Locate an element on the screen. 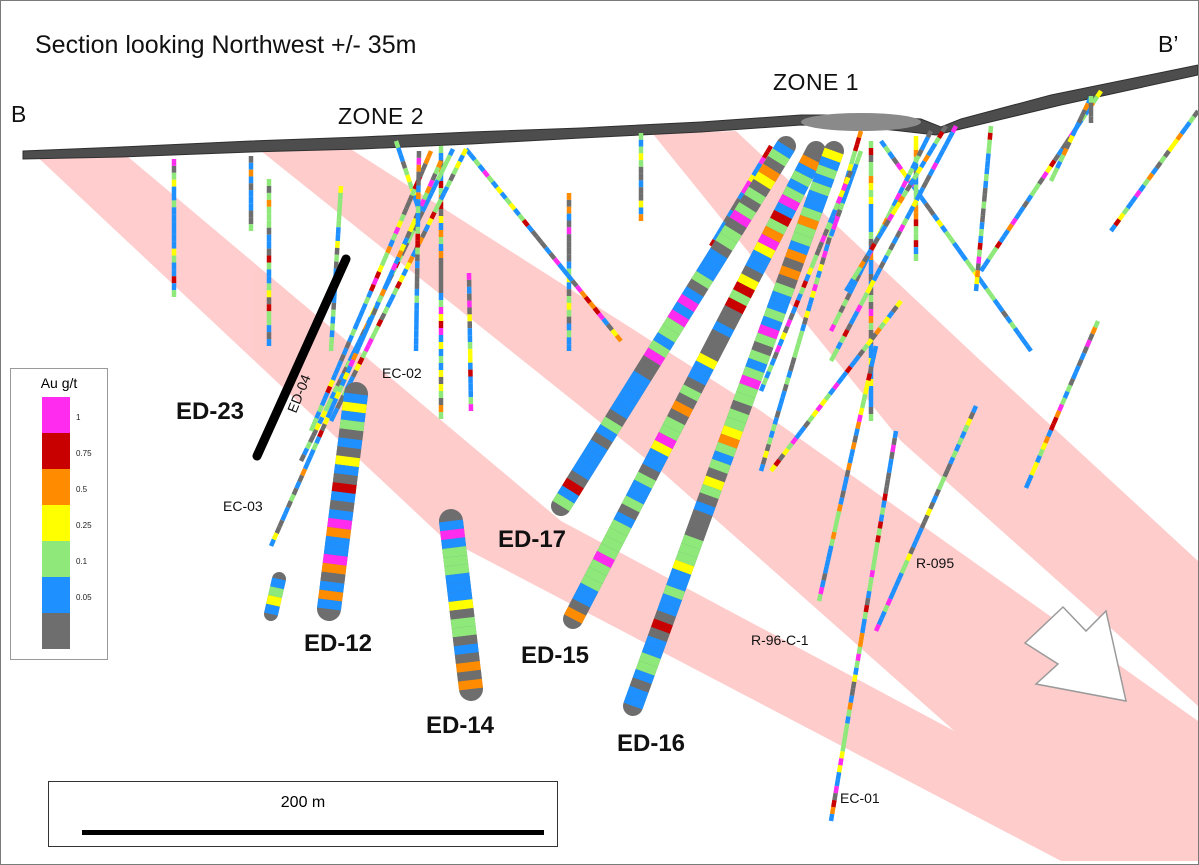 This screenshot has width=1199, height=865. hole-label-ed16: ED-16 is located at coordinates (651, 743).